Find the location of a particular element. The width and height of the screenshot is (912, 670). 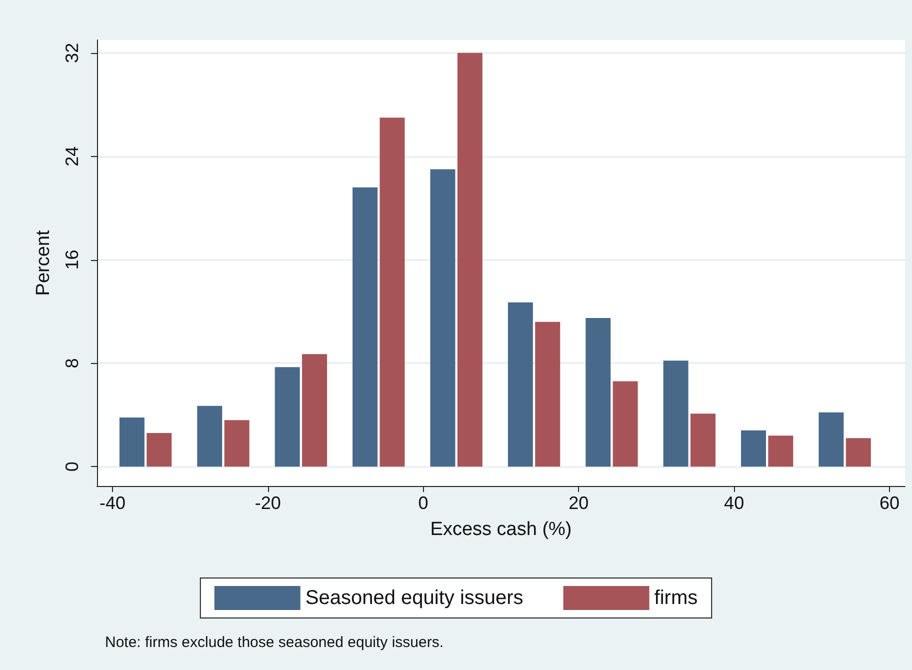

legend-label: firms is located at coordinates (676, 598).